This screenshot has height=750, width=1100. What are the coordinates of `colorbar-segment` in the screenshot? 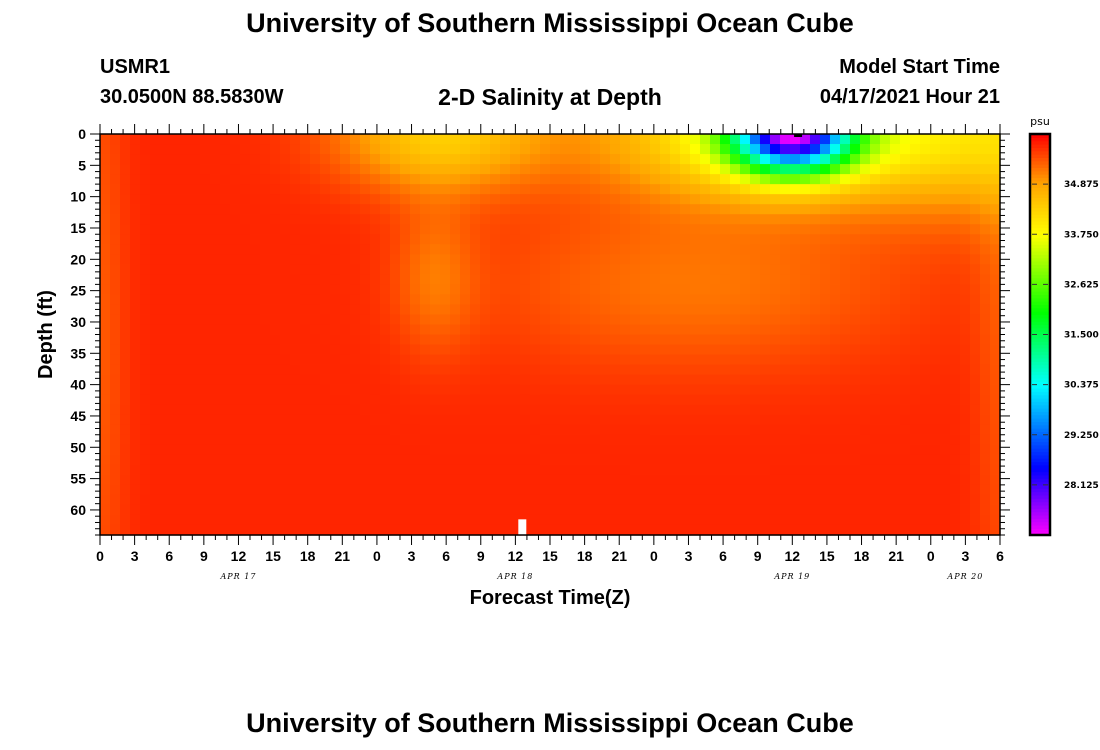 It's located at (1040, 530).